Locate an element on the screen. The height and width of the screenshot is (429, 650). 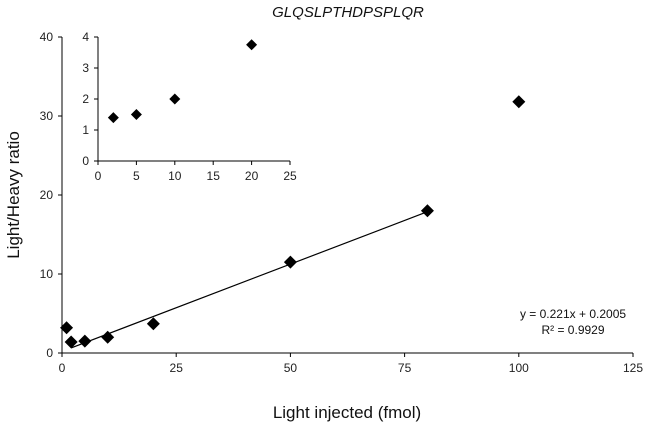
inset-ticks: 0 5 10 15 20 25 0 1 2 3 4 is located at coordinates (189, 106).